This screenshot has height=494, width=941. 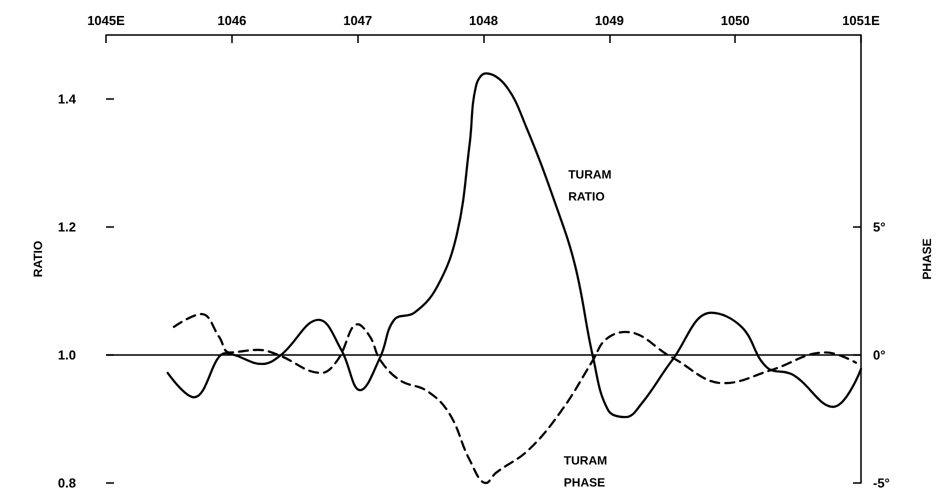 I want to click on y-axis-title: RATIO, so click(x=38, y=259).